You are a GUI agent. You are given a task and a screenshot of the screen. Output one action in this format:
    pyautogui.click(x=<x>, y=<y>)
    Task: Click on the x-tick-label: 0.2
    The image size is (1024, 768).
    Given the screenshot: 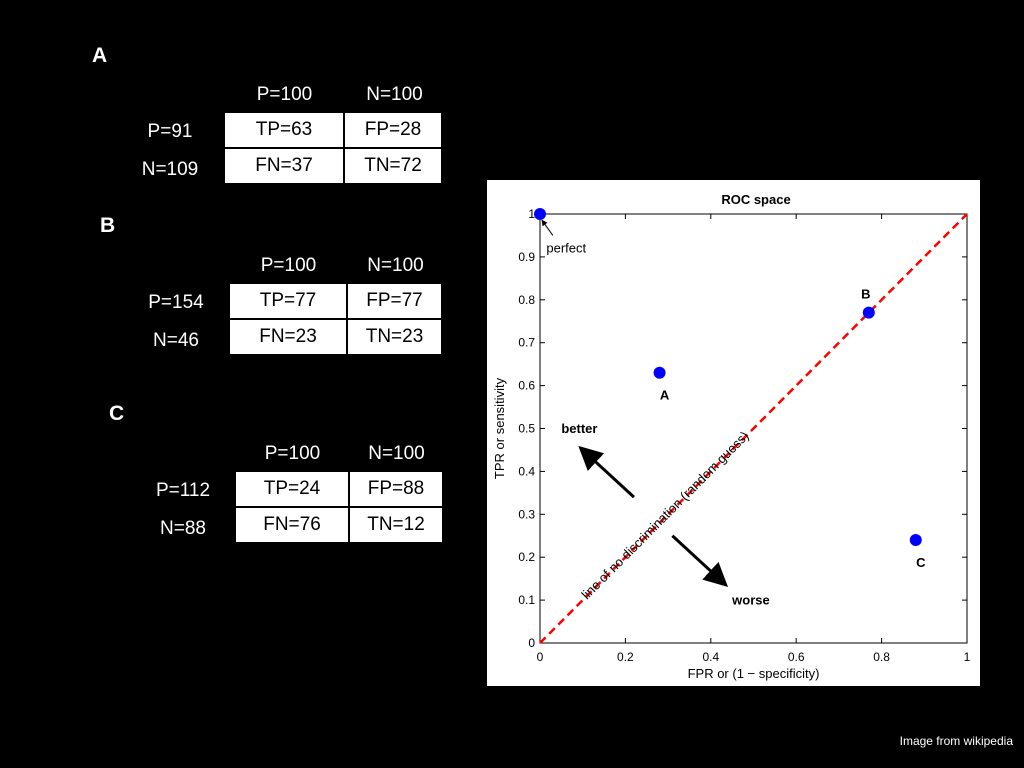 What is the action you would take?
    pyautogui.click(x=625, y=657)
    